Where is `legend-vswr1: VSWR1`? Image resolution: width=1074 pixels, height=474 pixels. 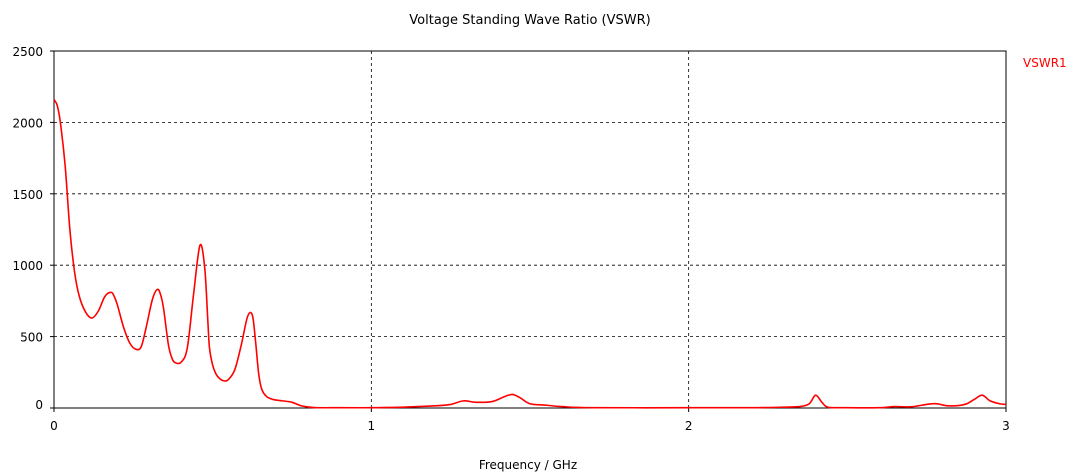
legend-vswr1: VSWR1 is located at coordinates (1045, 63).